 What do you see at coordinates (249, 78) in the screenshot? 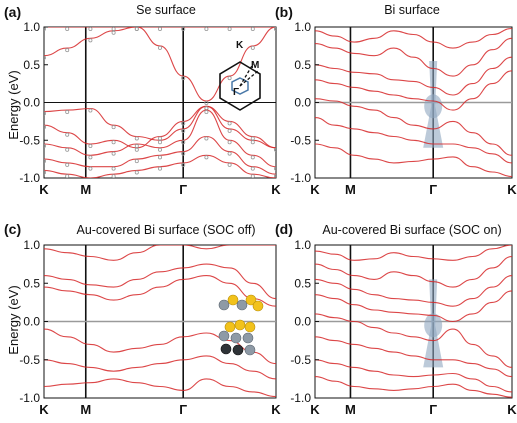
I see `gamma-m-arrow` at bounding box center [249, 78].